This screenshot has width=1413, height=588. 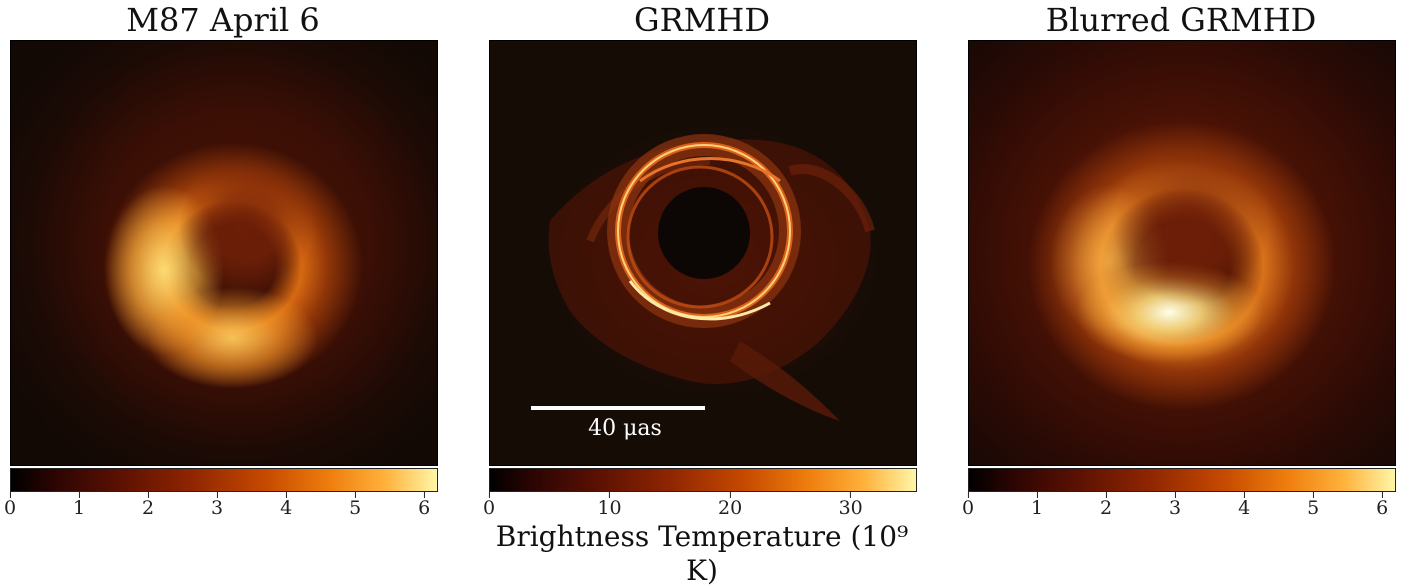 What do you see at coordinates (730, 505) in the screenshot?
I see `tick: 20` at bounding box center [730, 505].